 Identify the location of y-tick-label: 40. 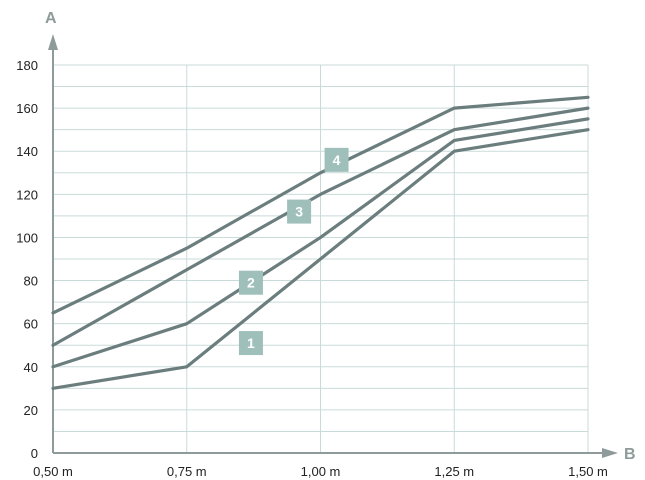
(31, 367).